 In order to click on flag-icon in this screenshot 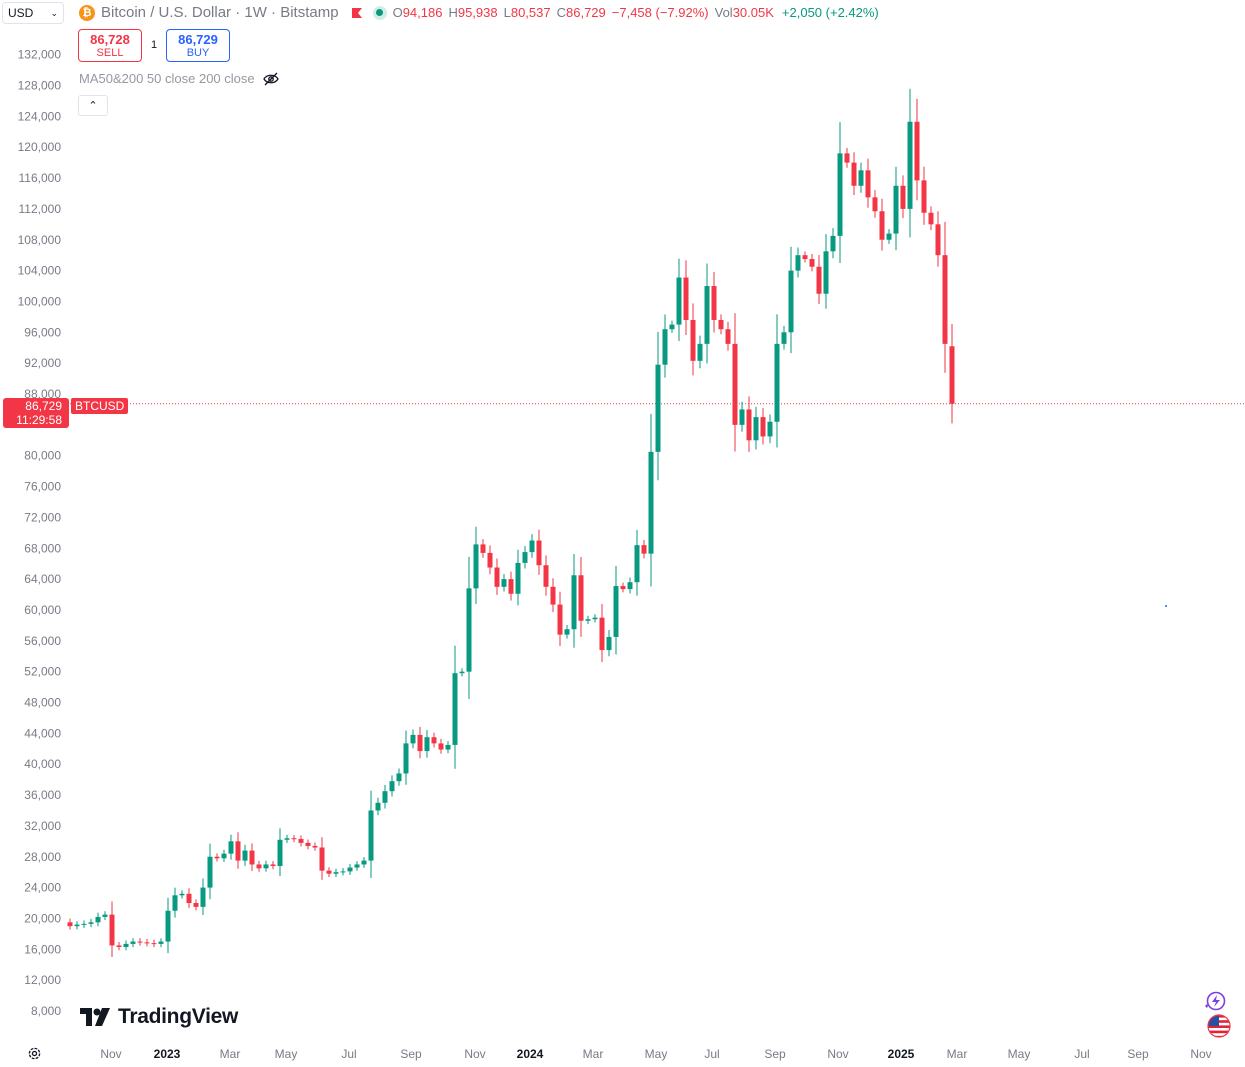, I will do `click(357, 13)`.